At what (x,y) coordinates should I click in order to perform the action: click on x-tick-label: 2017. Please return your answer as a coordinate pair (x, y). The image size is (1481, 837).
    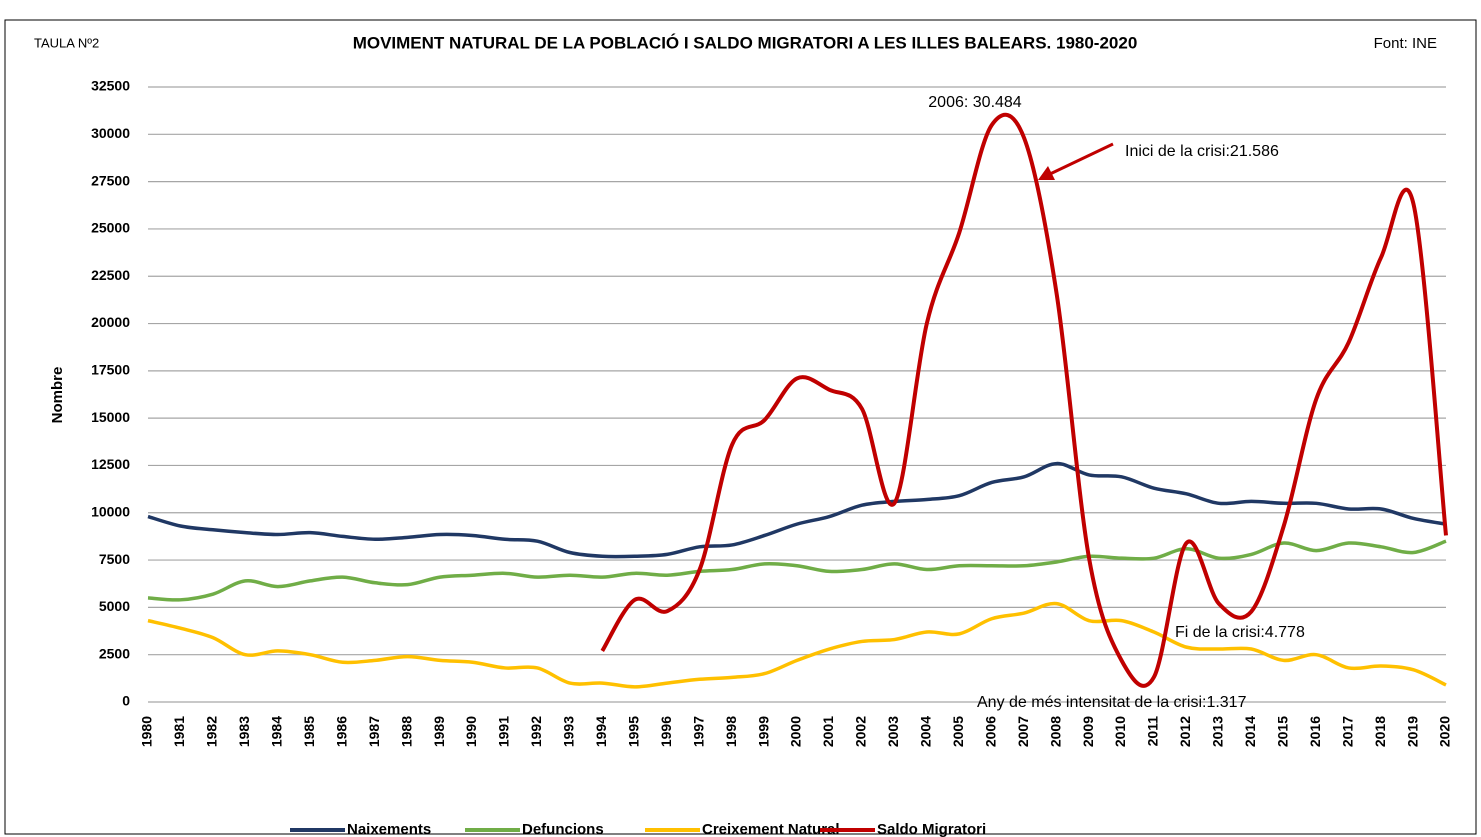
    Looking at the image, I should click on (1347, 731).